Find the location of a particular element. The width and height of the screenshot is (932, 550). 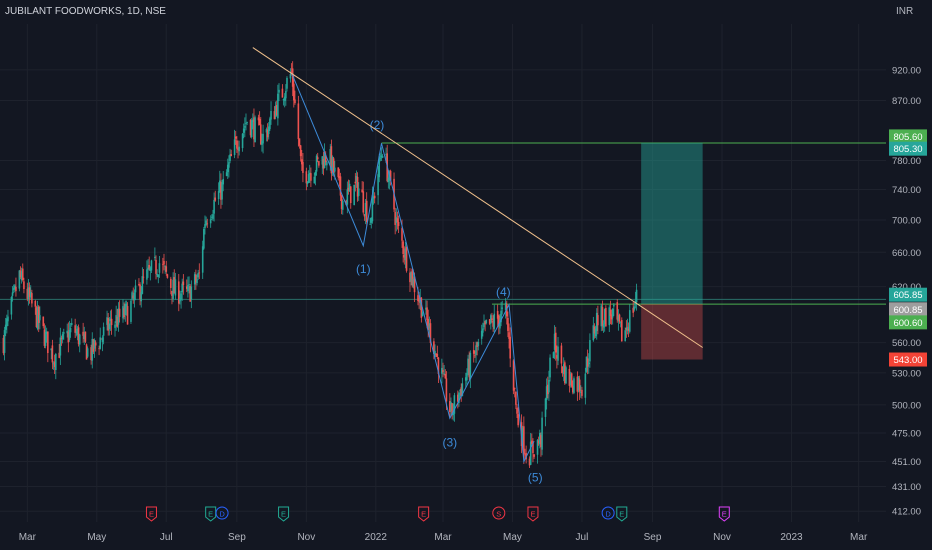

price-label: 600.85 is located at coordinates (907, 310).